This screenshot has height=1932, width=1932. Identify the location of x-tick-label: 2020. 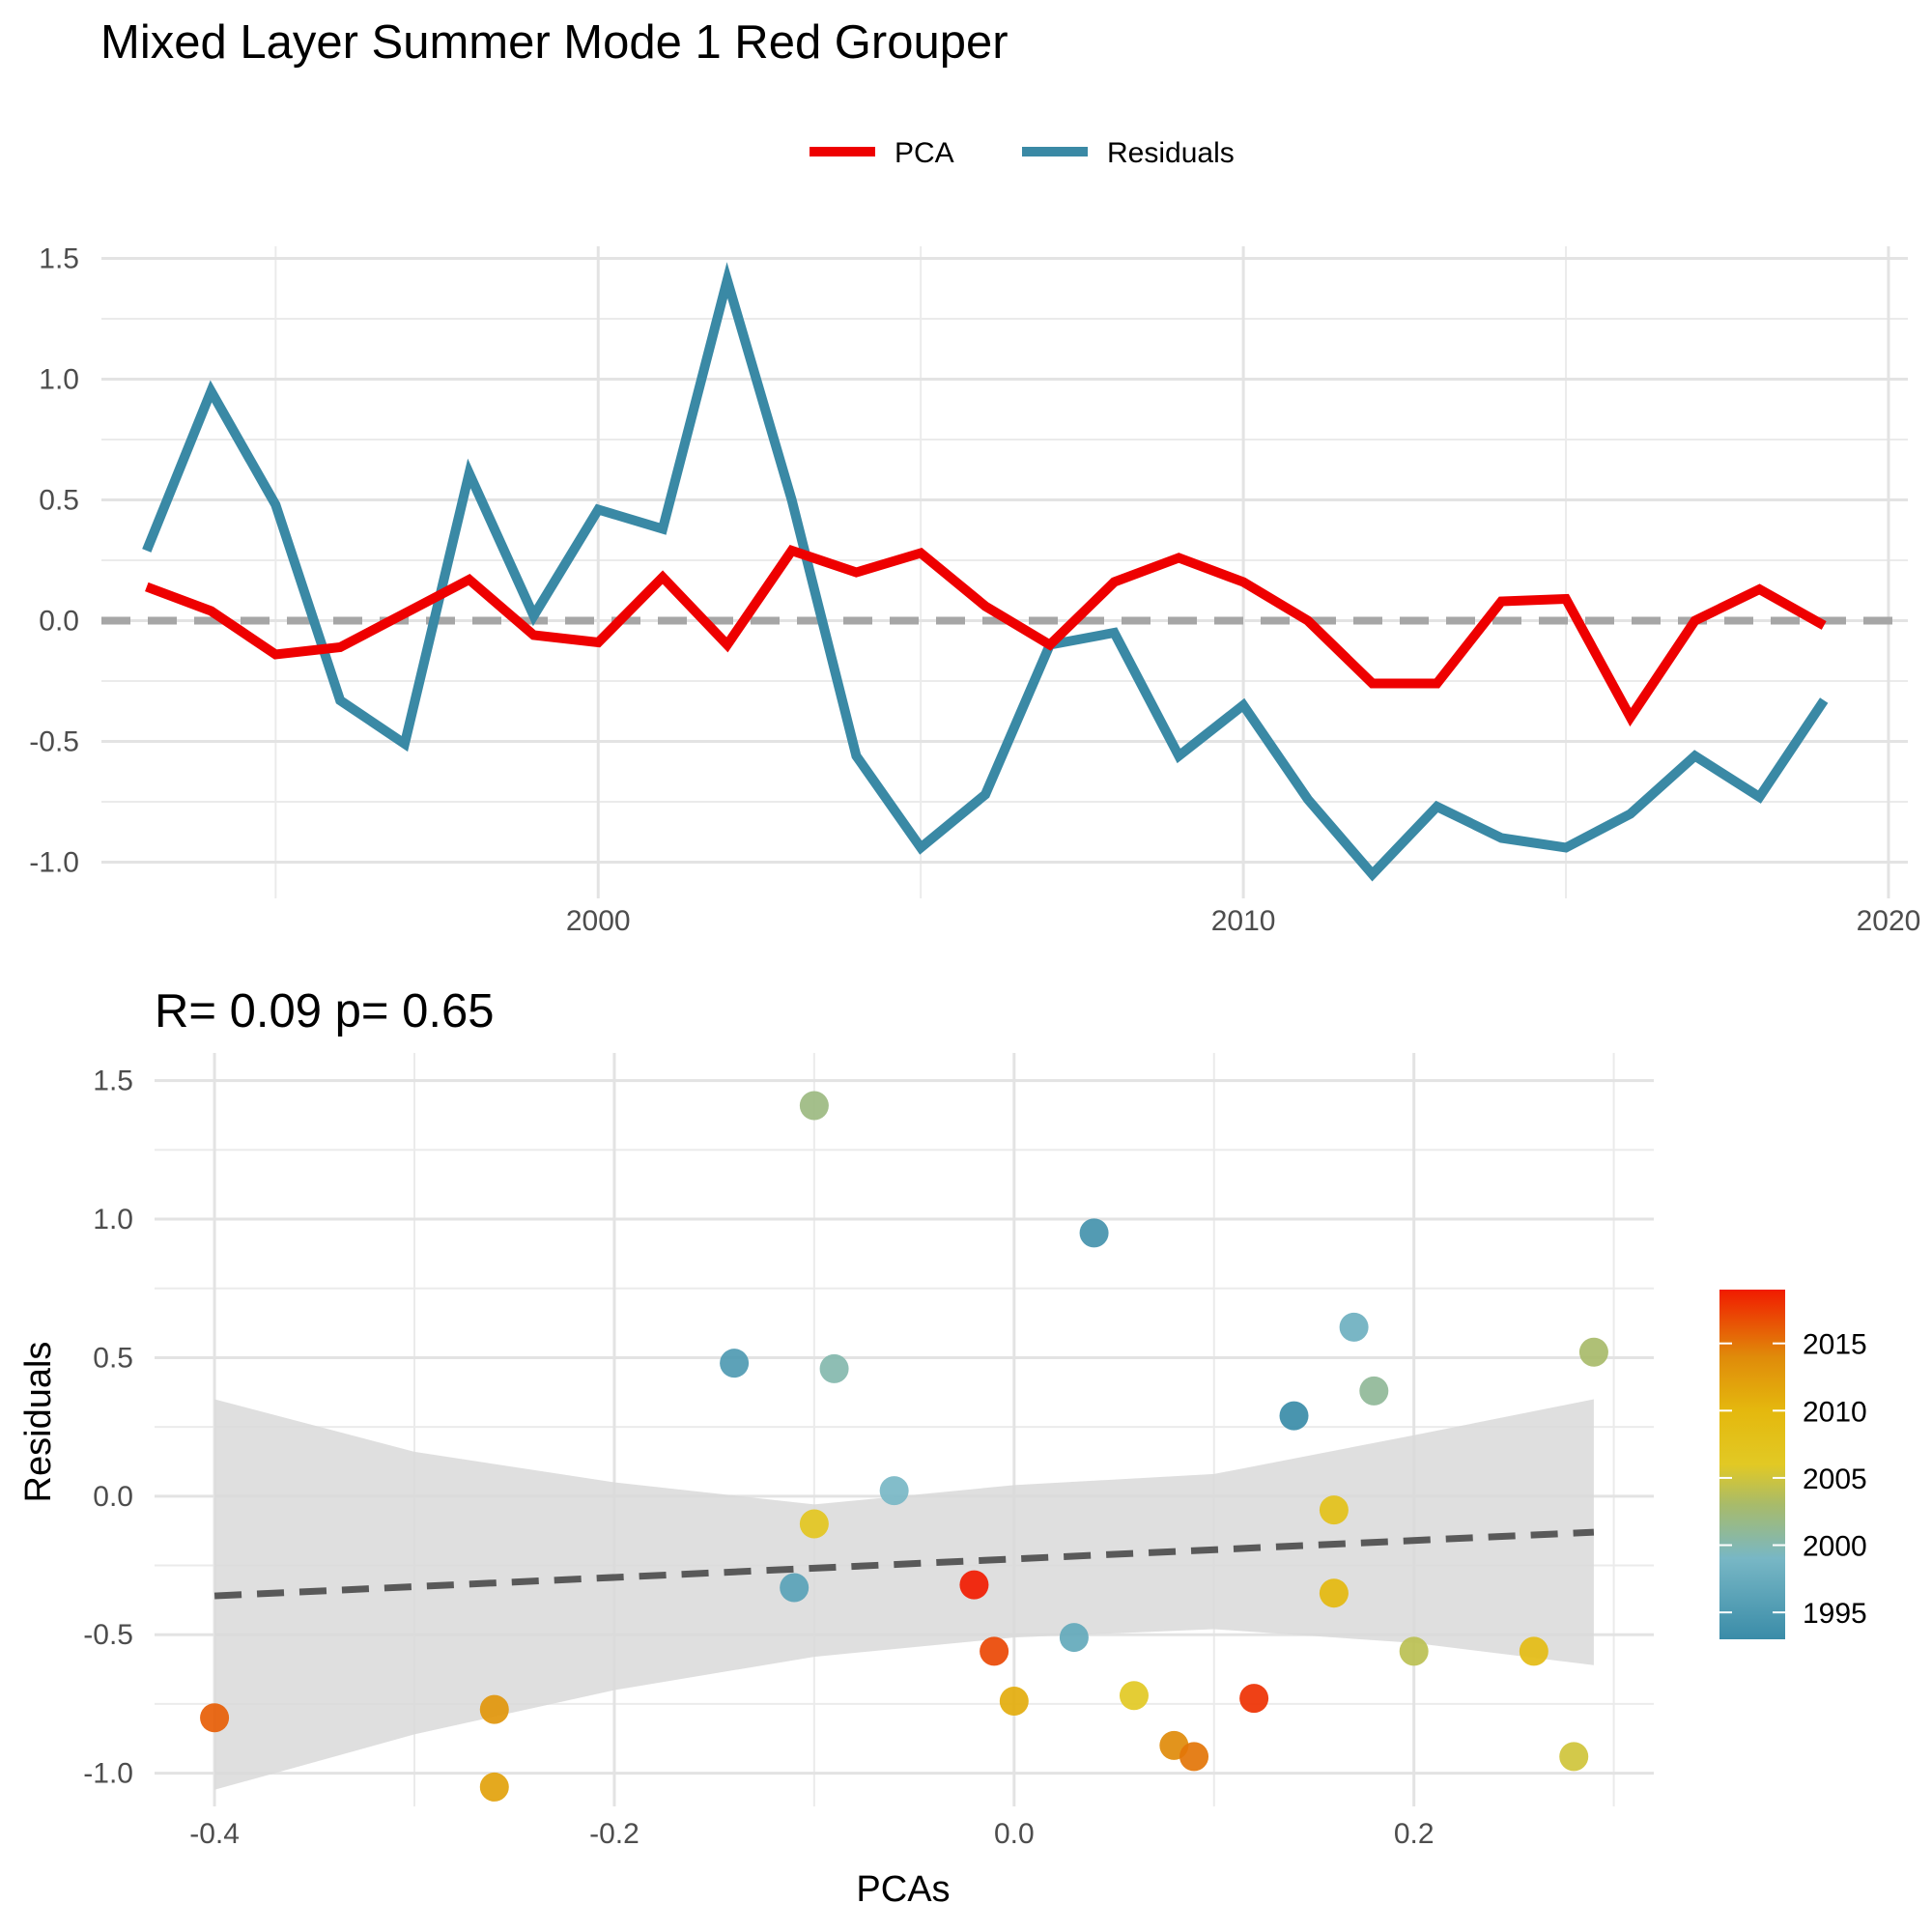
(1889, 921).